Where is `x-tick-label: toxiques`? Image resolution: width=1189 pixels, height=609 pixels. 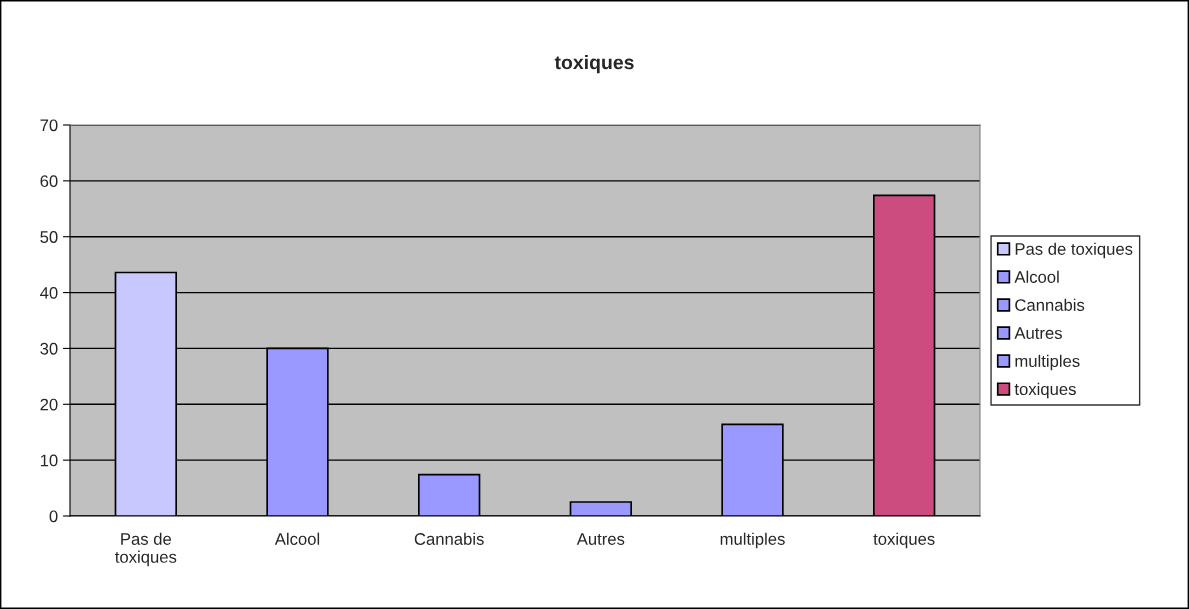
x-tick-label: toxiques is located at coordinates (904, 540).